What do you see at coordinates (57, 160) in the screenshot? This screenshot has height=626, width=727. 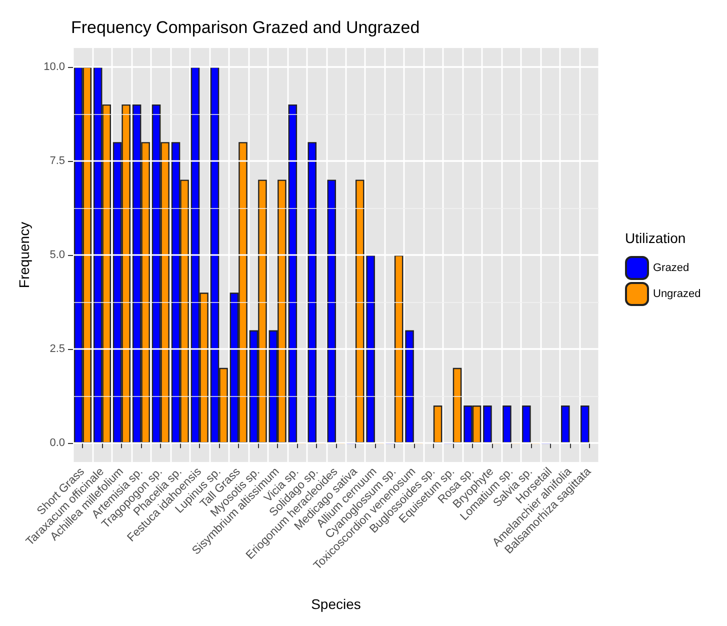 I see `y-tick-label: 7.5` at bounding box center [57, 160].